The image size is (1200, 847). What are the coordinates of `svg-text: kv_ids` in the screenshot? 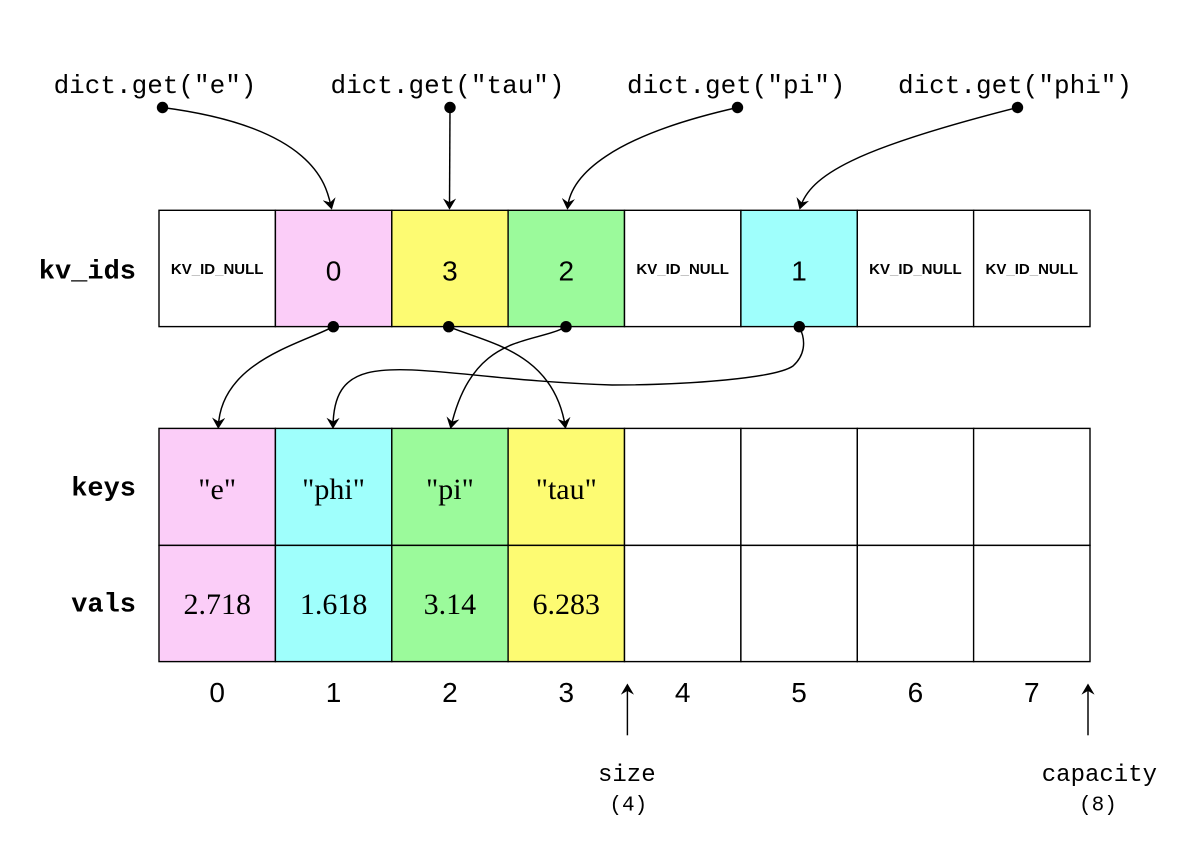 It's located at (87, 273).